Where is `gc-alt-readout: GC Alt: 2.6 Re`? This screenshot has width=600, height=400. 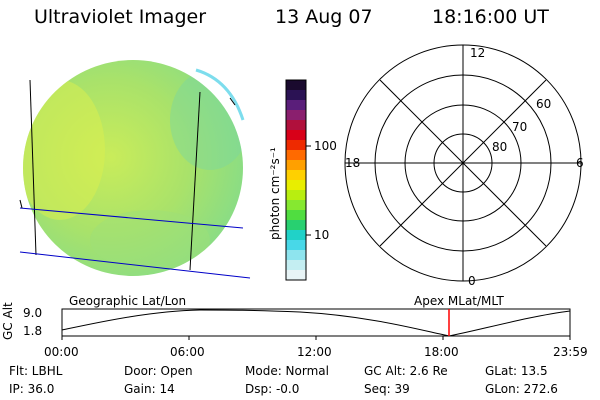 gc-alt-readout: GC Alt: 2.6 Re is located at coordinates (406, 371).